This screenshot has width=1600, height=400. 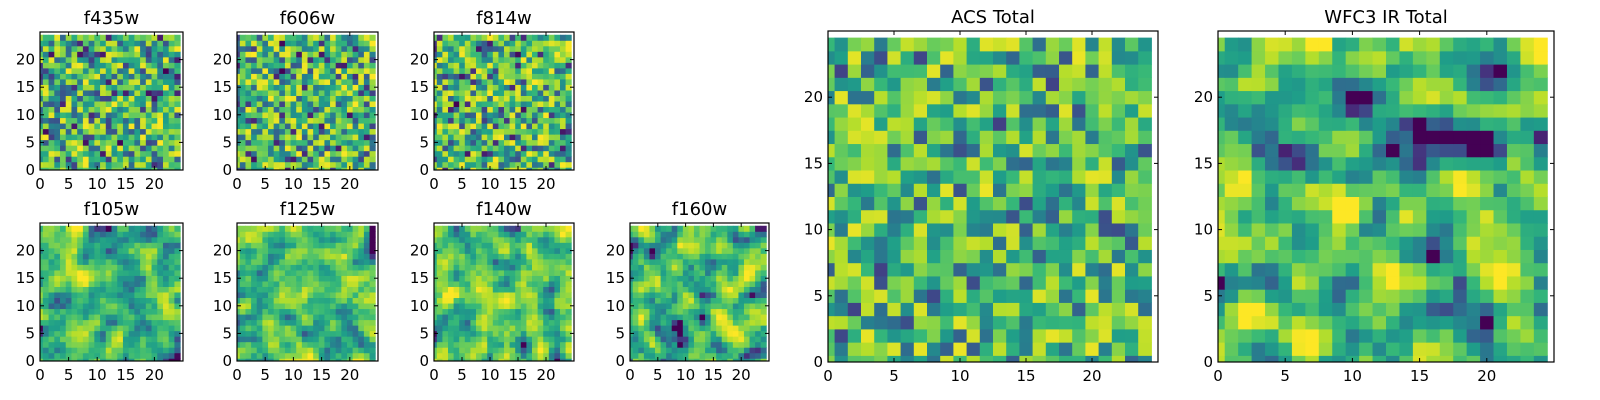 What do you see at coordinates (237, 375) in the screenshot?
I see `x-tick-label: 0` at bounding box center [237, 375].